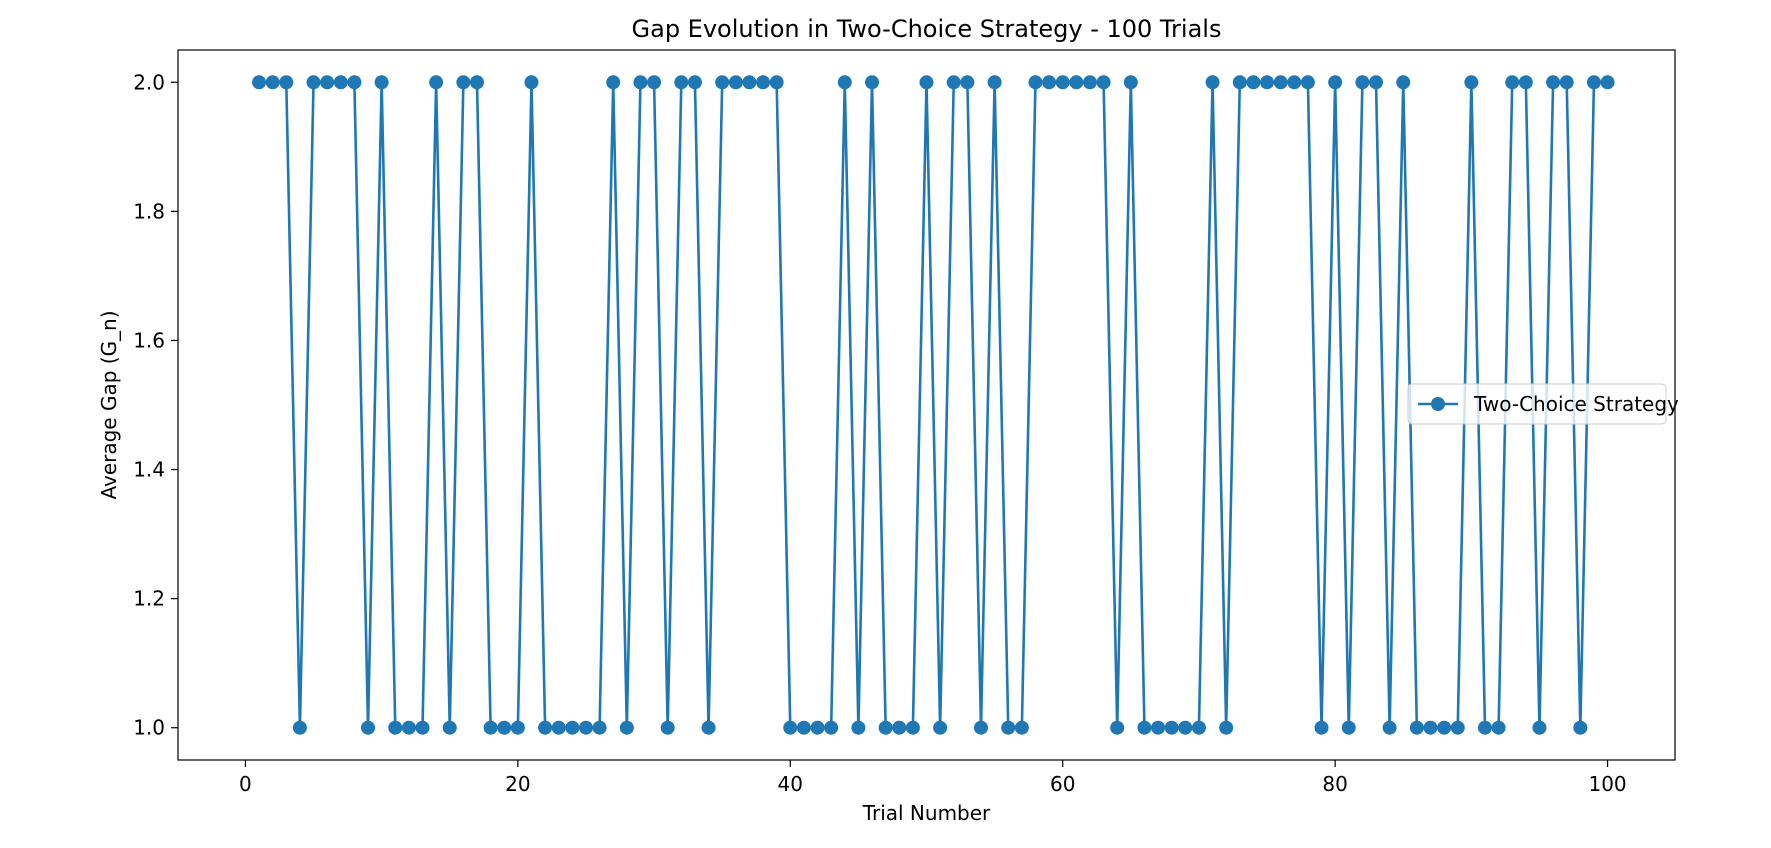 Image resolution: width=1771 pixels, height=848 pixels. I want to click on x-tick-label: 100, so click(1607, 784).